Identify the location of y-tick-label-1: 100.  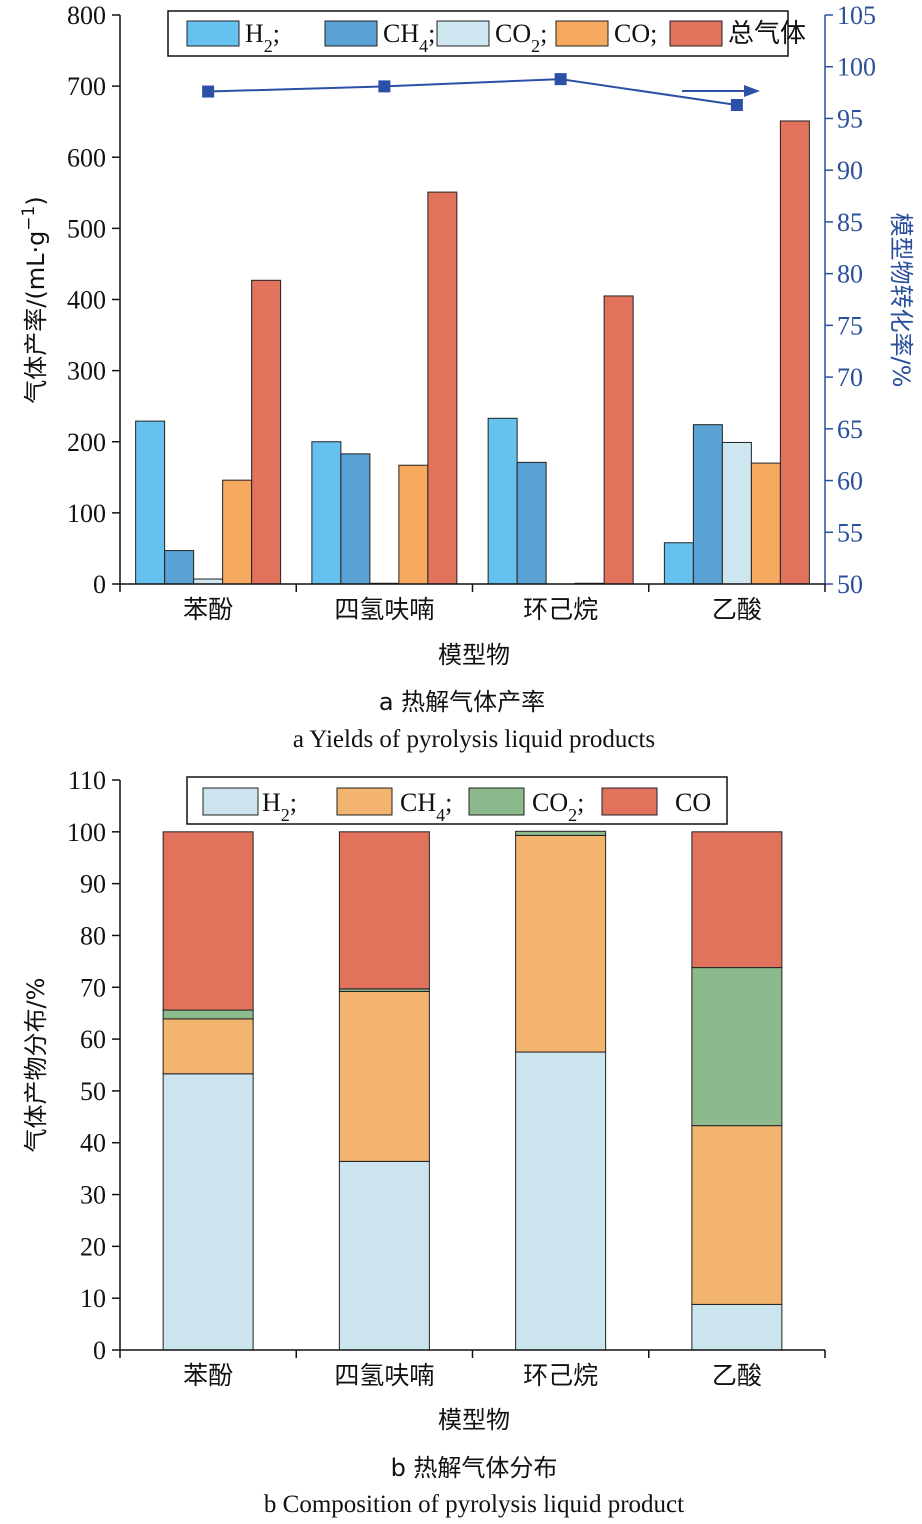
(86, 513).